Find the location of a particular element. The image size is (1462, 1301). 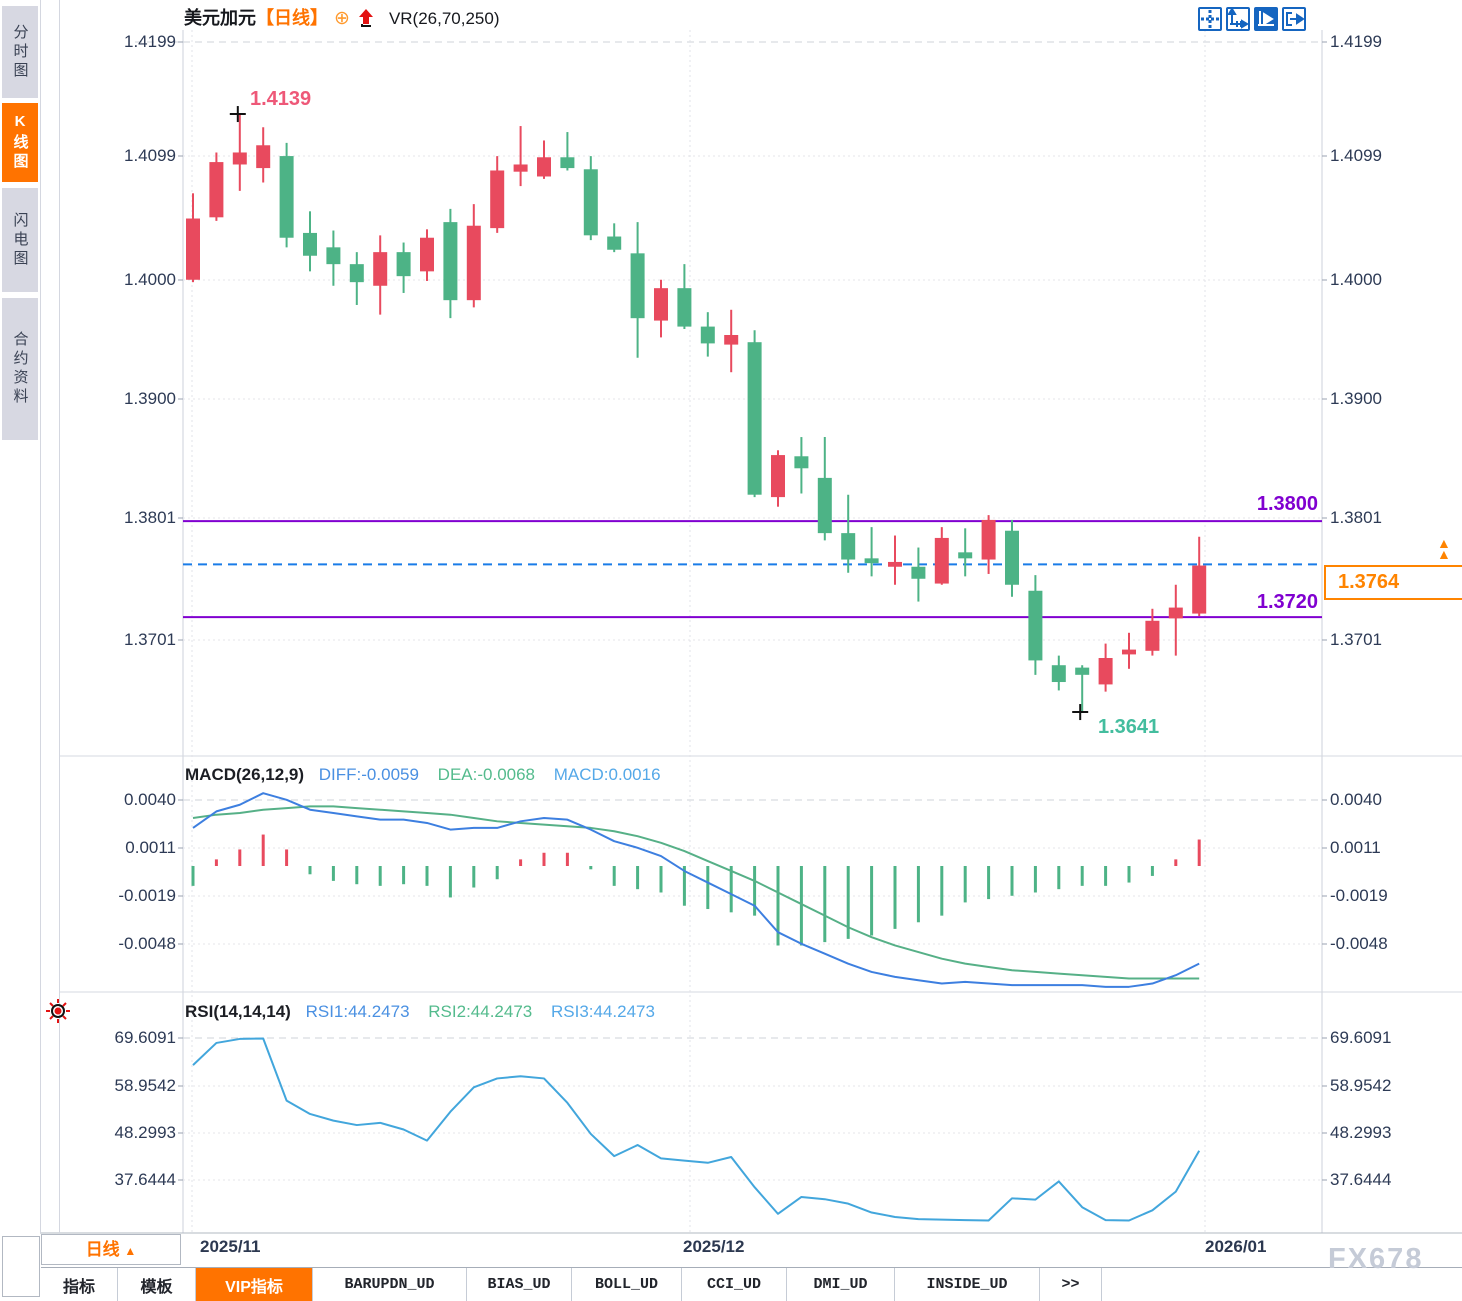

axis-tick-left: -0.0019 is located at coordinates (147, 895).